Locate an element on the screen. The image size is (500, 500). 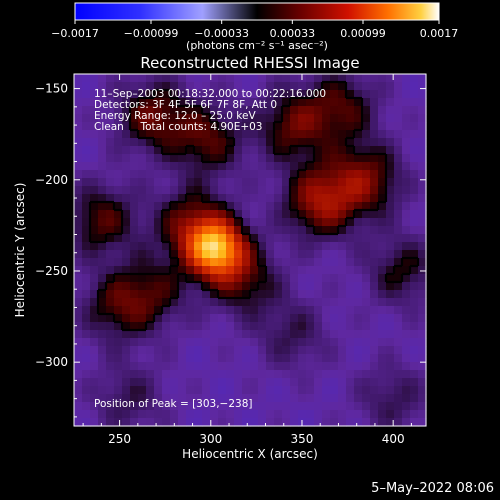
colorbar-tick-label: 0.0017 is located at coordinates (439, 33).